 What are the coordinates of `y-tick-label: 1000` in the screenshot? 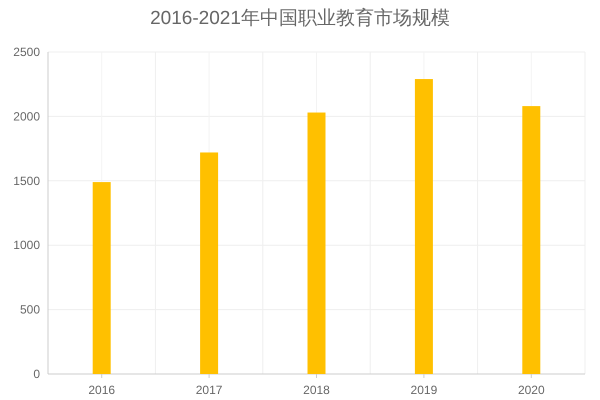 It's located at (26, 245).